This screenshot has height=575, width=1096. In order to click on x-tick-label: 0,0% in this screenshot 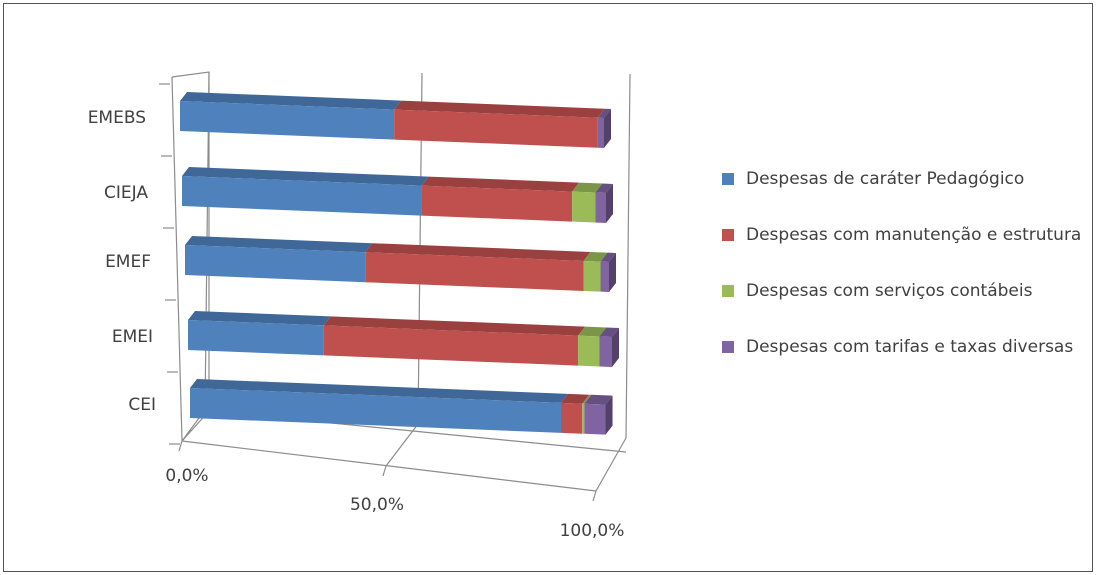, I will do `click(186, 476)`.